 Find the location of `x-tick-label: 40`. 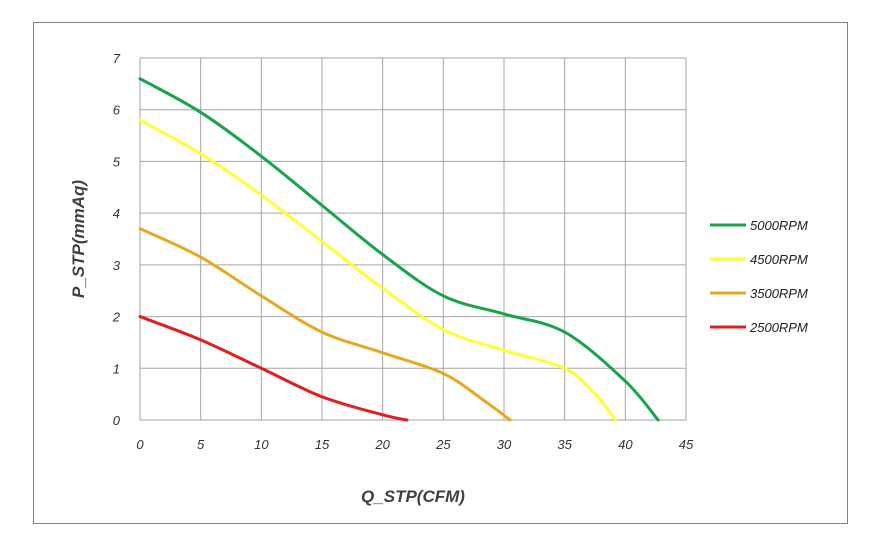

x-tick-label: 40 is located at coordinates (625, 444).